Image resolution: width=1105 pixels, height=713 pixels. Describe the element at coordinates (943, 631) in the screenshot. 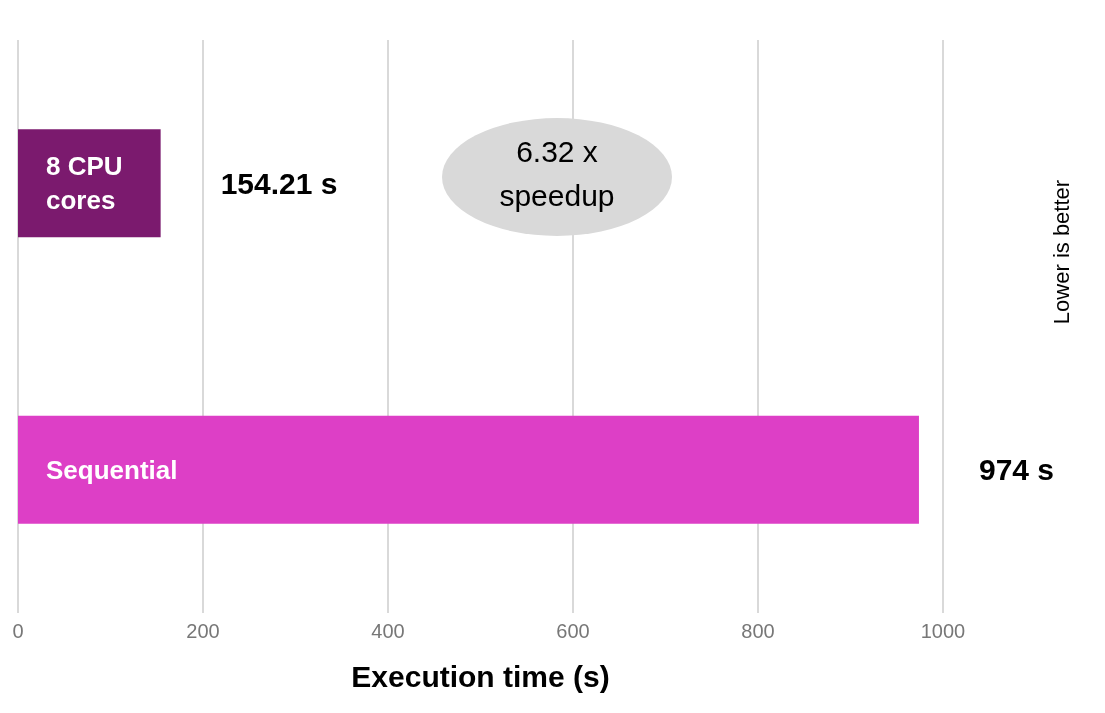

I see `x-tick-label: 1000` at that location.